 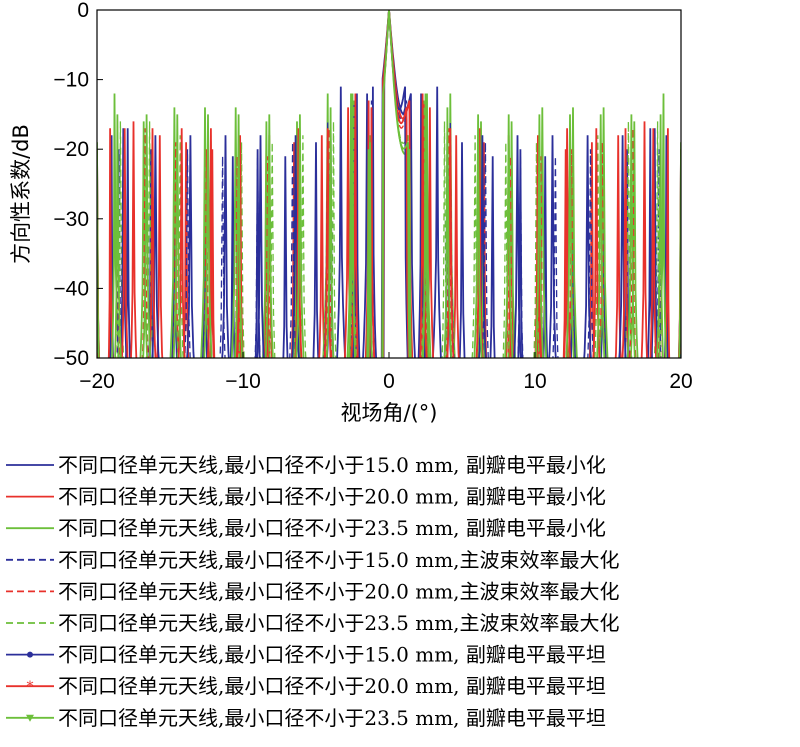 I want to click on legend-item: 不同口径单元天线,最小口径不小于23.5 mm, 副瓣电平最平坦, so click(x=306, y=718).